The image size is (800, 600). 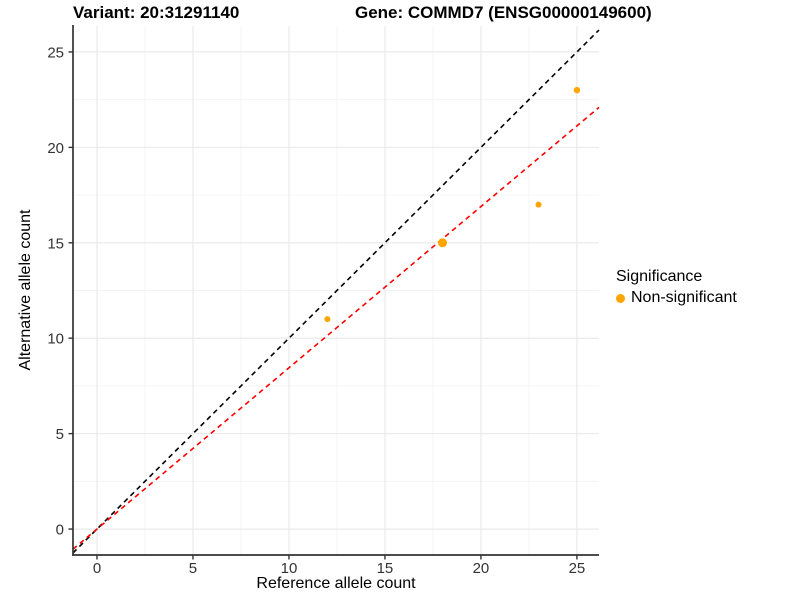 I want to click on y-tick-label: 25, so click(x=55, y=52).